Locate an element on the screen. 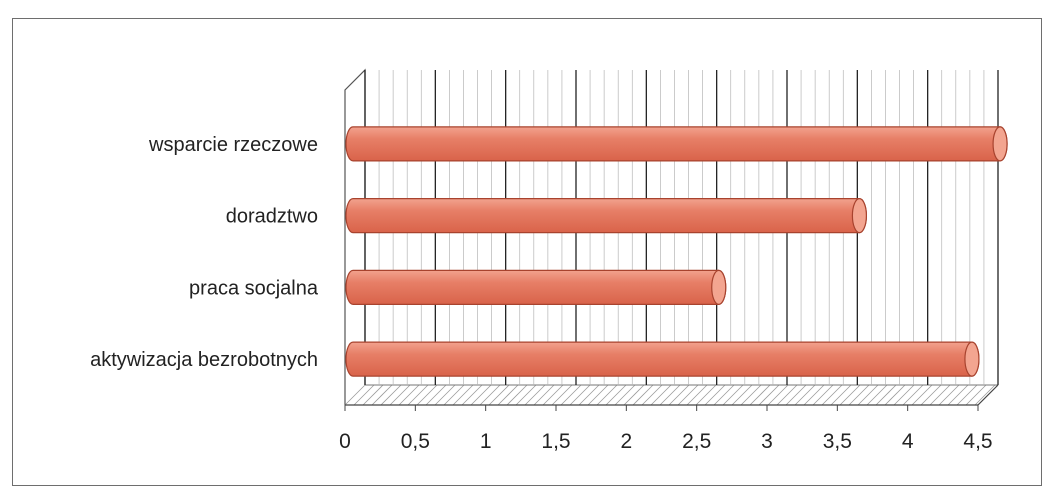 Image resolution: width=1050 pixels, height=493 pixels. category-label: aktywizacja bezrobotnych is located at coordinates (204, 360).